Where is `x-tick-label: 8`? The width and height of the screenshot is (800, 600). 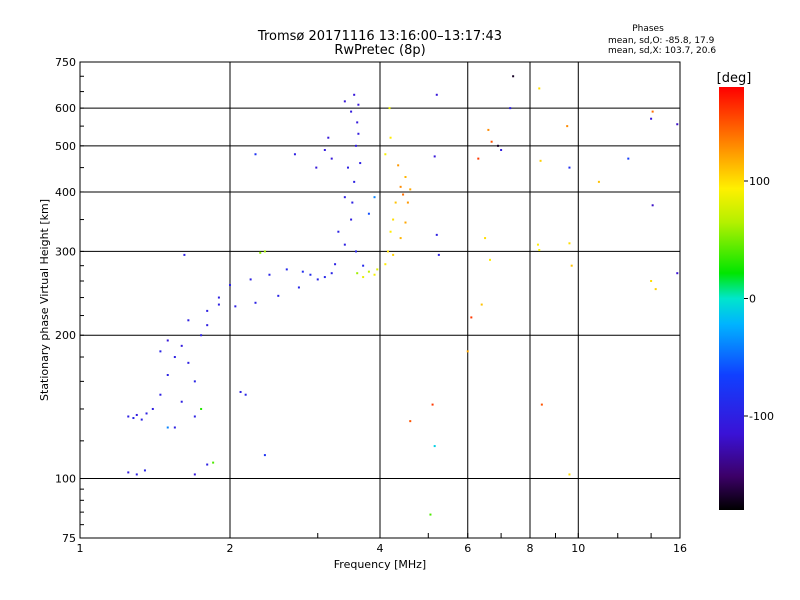
x-tick-label: 8 is located at coordinates (530, 548).